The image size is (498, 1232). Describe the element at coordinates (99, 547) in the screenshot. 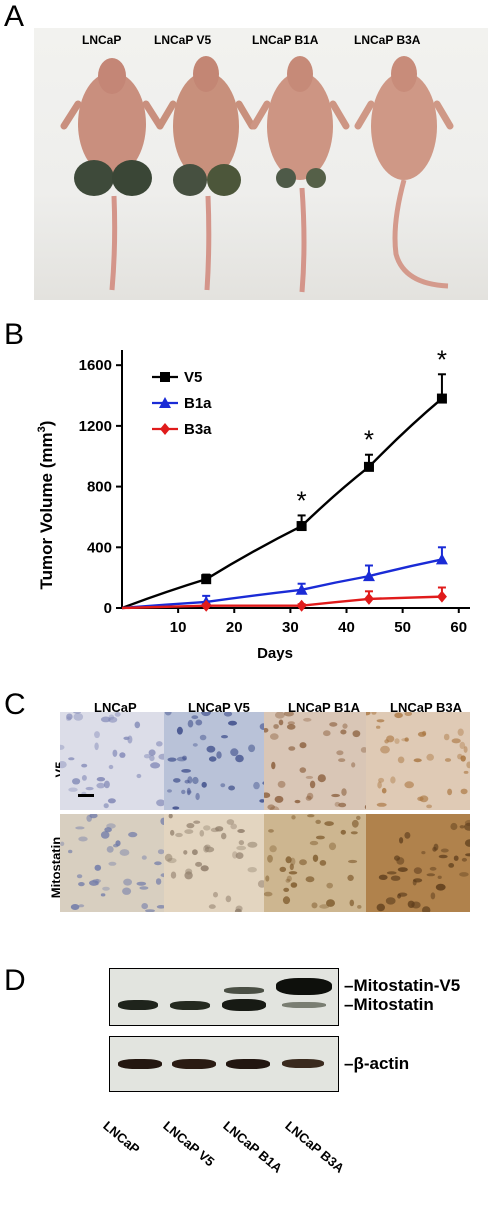

I see `y-tick-label-1: 400` at that location.